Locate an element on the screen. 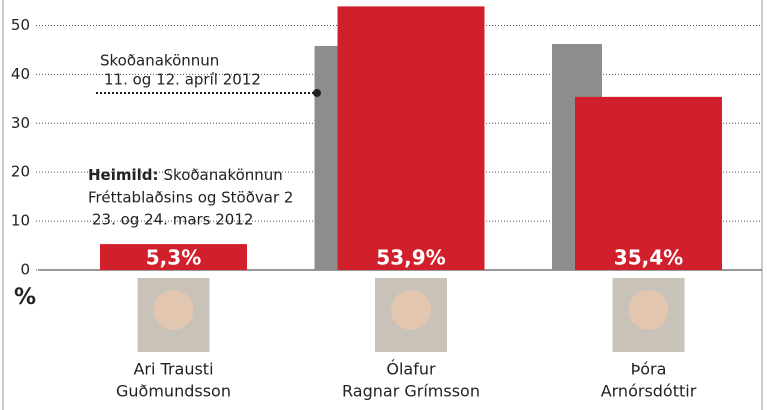 This screenshot has height=410, width=767. y-tick-label: 0 is located at coordinates (25, 270).